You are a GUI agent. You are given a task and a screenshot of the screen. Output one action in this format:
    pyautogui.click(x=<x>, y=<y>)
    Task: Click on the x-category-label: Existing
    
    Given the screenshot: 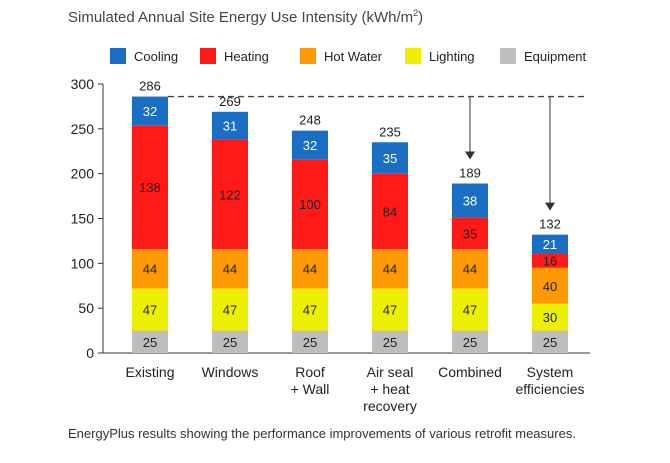 What is the action you would take?
    pyautogui.click(x=149, y=372)
    